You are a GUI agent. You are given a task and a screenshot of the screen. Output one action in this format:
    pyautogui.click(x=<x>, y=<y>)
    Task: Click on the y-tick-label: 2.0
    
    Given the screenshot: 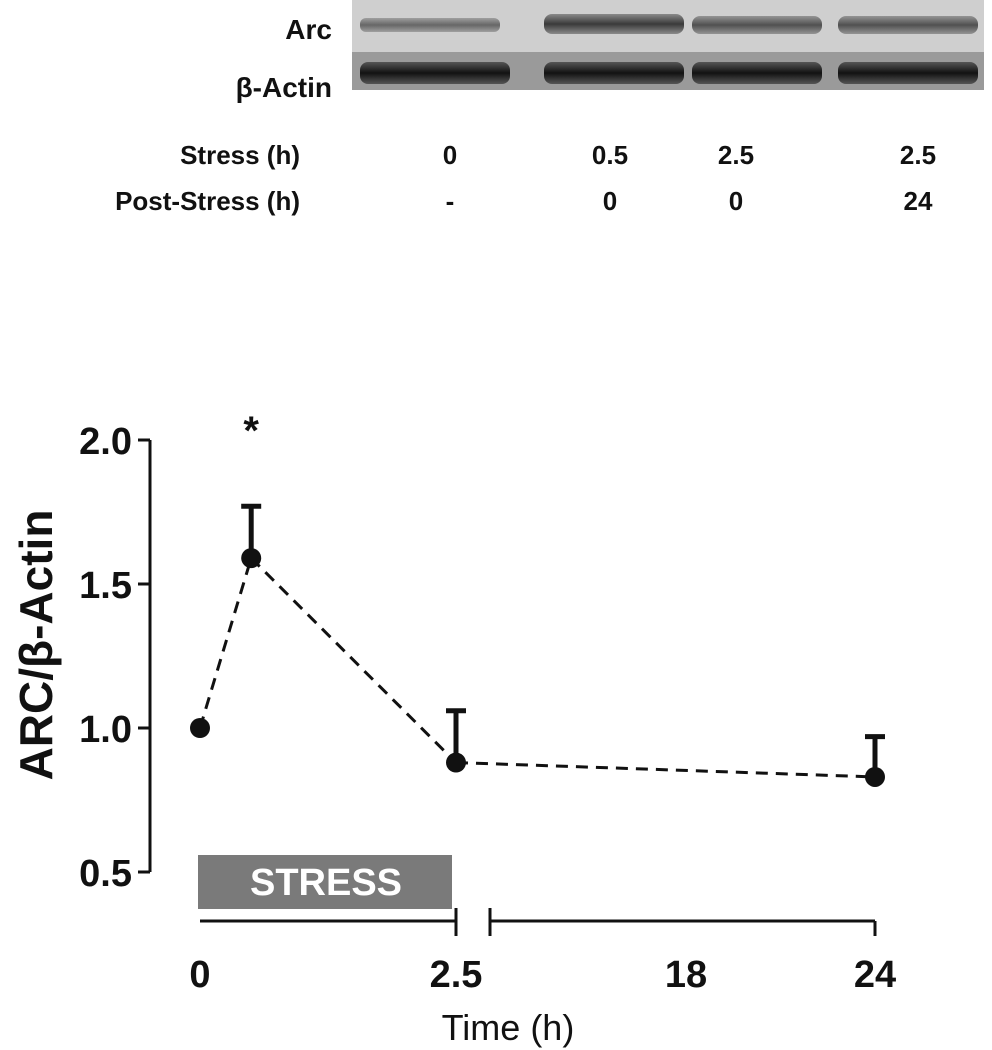 What is the action you would take?
    pyautogui.click(x=105, y=442)
    